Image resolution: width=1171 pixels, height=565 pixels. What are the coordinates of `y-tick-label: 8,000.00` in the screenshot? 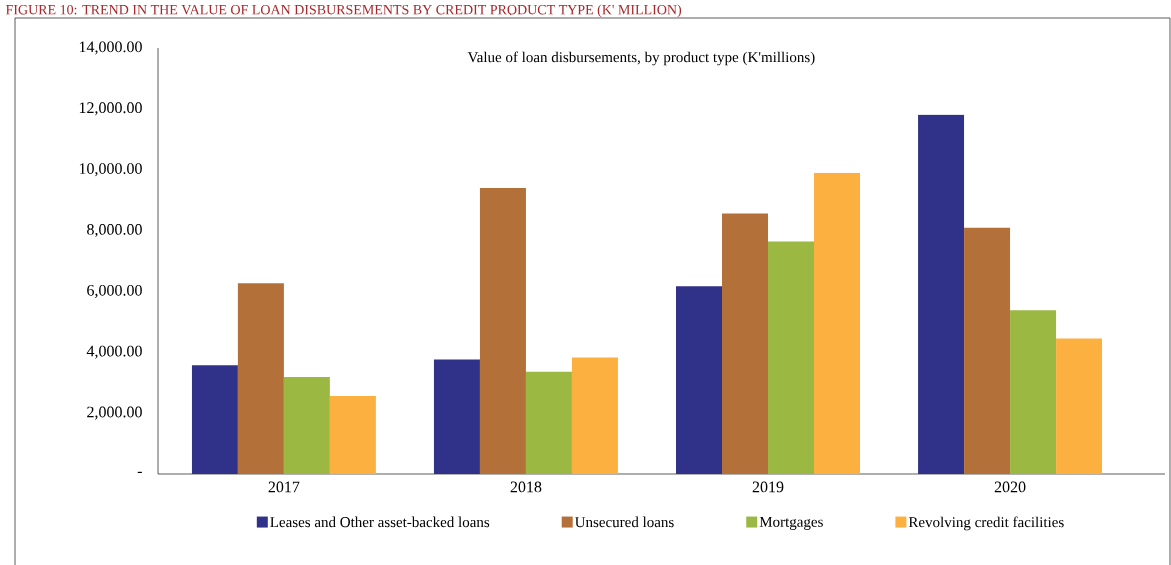 It's located at (114, 231).